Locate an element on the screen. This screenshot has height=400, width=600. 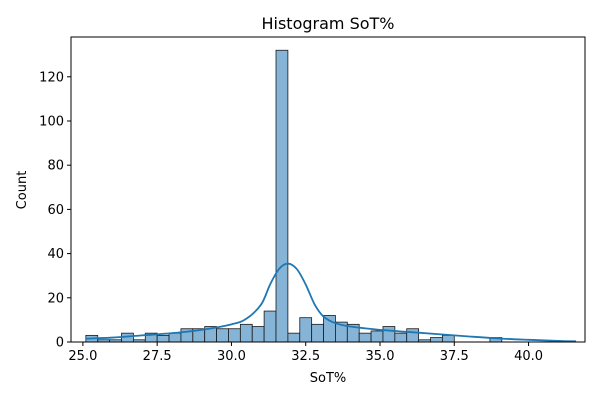
x-tick-label: 32.5 is located at coordinates (305, 356).